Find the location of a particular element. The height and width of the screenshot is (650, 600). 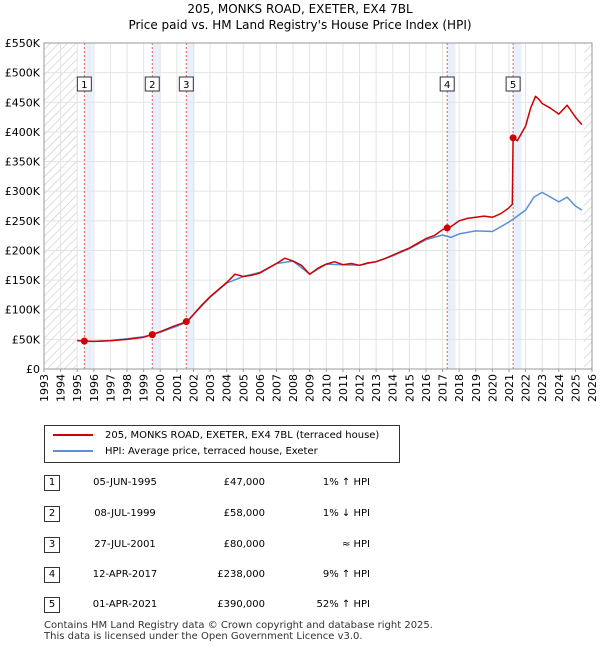

x-tick-label: 2004 is located at coordinates (227, 388).